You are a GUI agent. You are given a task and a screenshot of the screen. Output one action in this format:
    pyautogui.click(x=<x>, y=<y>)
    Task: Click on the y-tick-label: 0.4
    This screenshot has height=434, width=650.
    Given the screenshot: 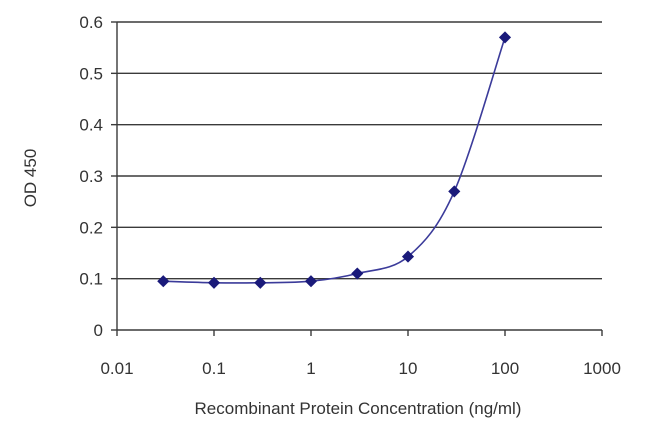 What is the action you would take?
    pyautogui.click(x=91, y=125)
    